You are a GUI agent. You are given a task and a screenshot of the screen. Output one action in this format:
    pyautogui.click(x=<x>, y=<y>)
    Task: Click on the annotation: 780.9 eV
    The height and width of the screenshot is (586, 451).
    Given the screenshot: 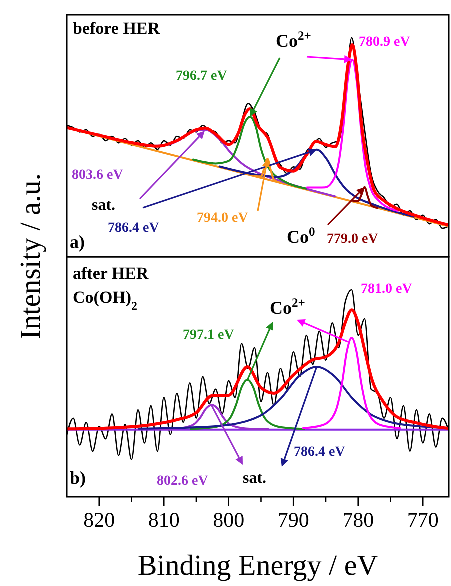 What is the action you would take?
    pyautogui.click(x=384, y=42)
    